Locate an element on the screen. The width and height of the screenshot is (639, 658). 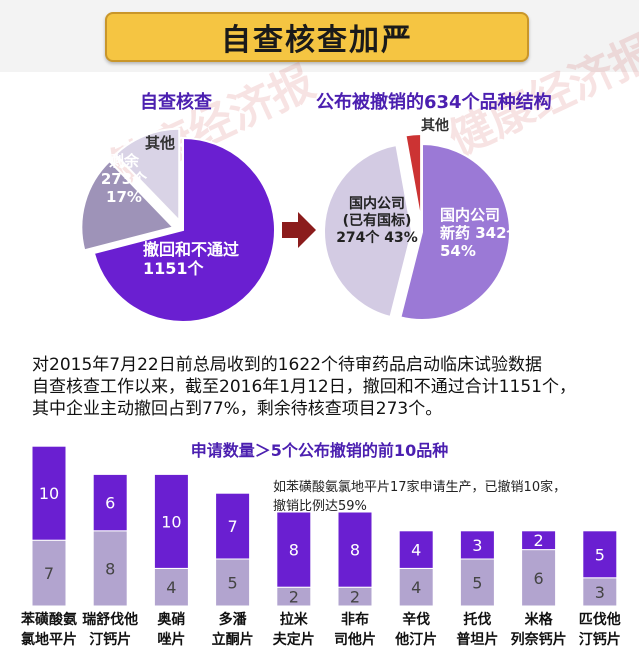
left-pie-withdrawn-label: 撤回和不通过 1151个 is located at coordinates (191, 259).